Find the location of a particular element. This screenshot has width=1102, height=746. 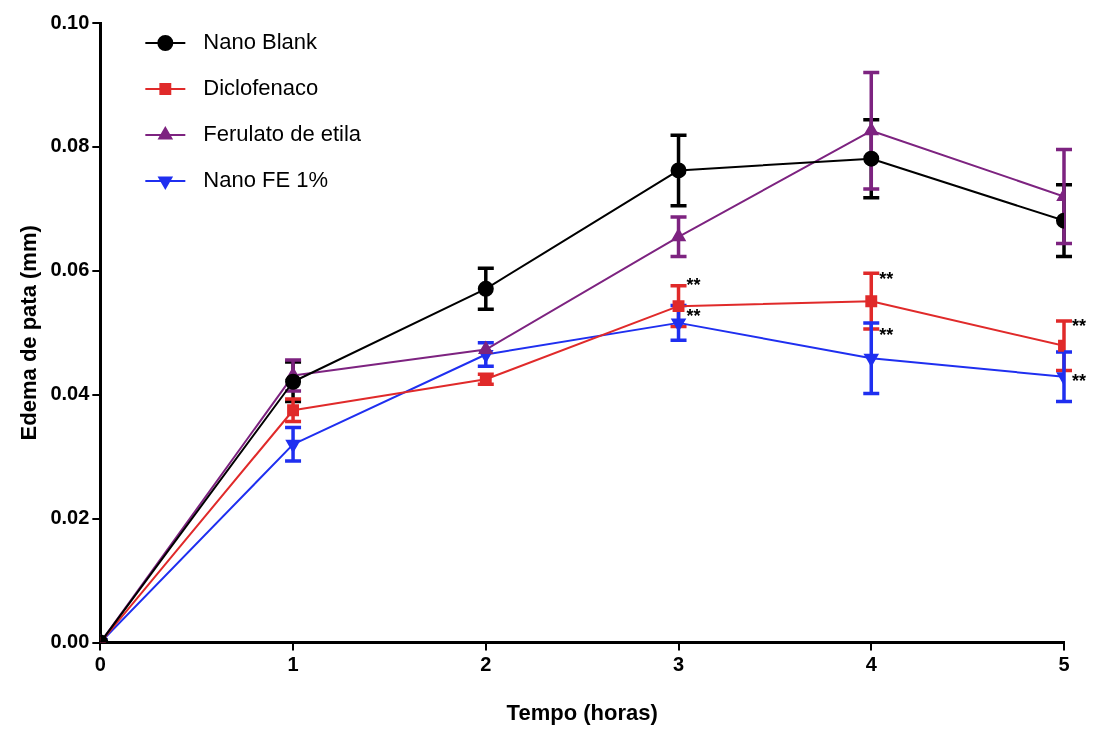

legend-label: Ferulato de etila is located at coordinates (282, 134).